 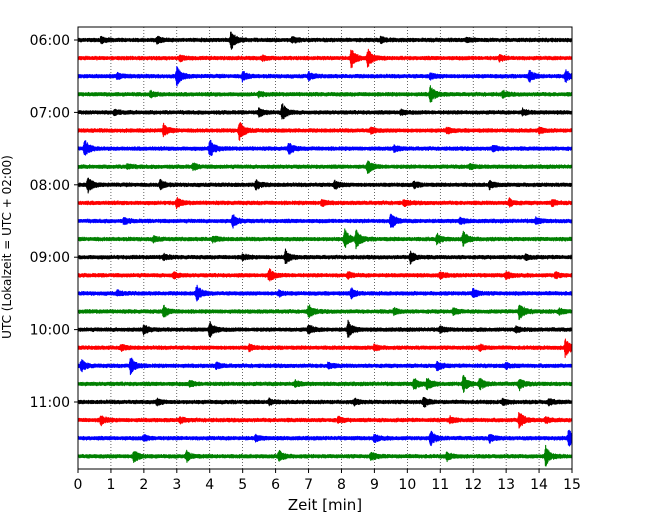 What do you see at coordinates (341, 485) in the screenshot?
I see `x-tick-label: 8` at bounding box center [341, 485].